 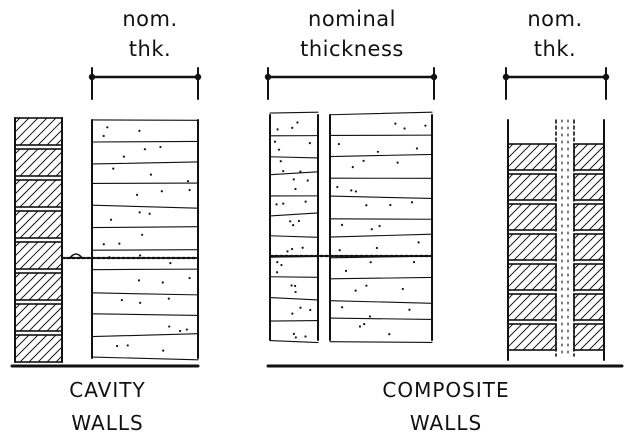 What do you see at coordinates (38, 317) in the screenshot?
I see `cavity-outer-brick` at bounding box center [38, 317].